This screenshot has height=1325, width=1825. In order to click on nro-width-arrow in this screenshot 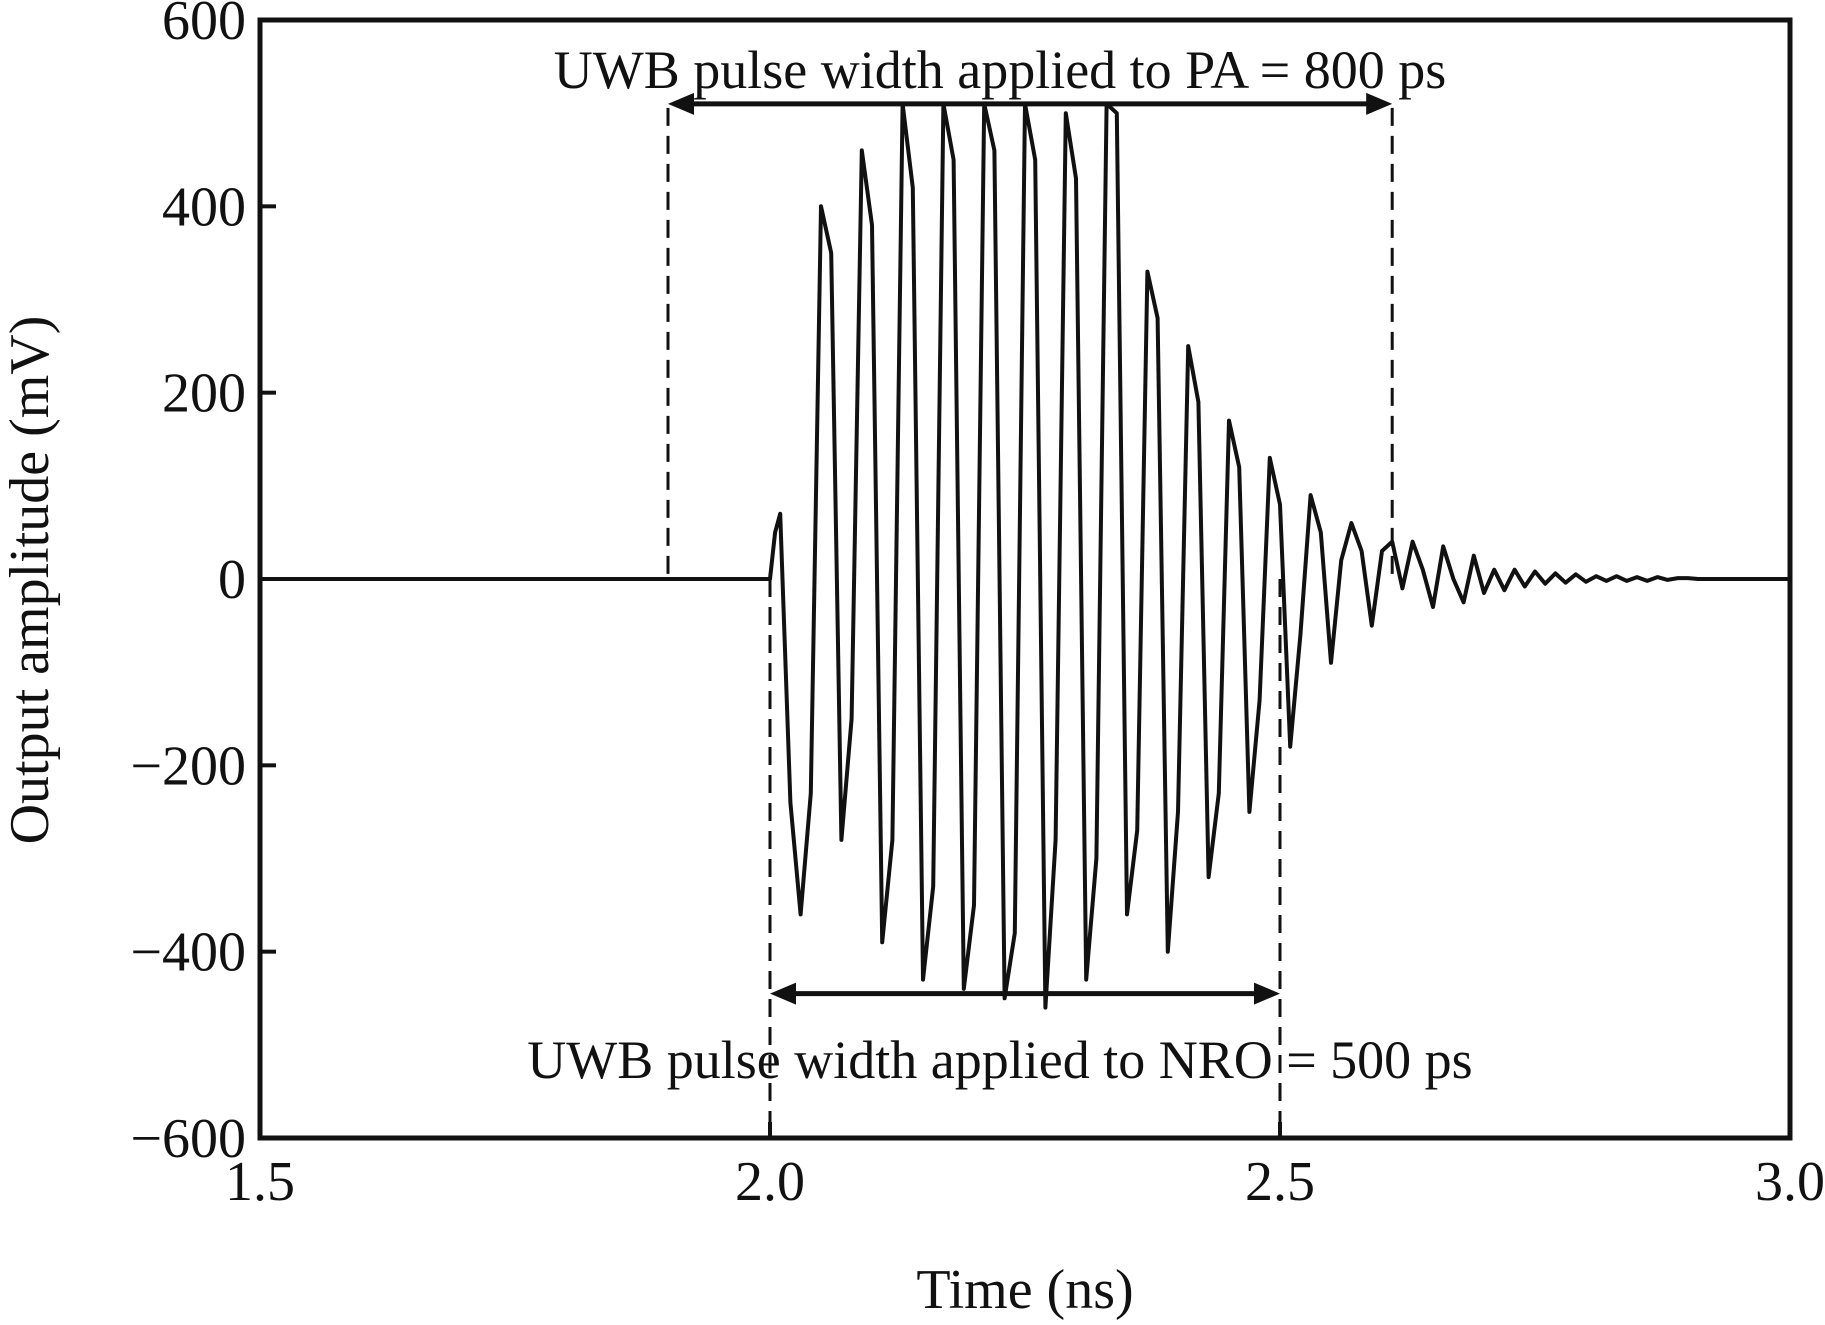, I will do `click(1025, 993)`.